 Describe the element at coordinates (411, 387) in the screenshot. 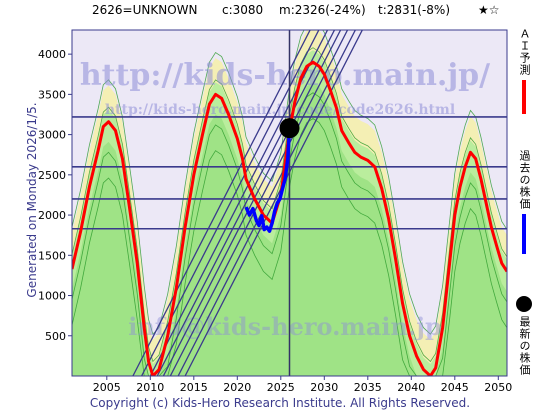

I see `x-tick-label-7: 2040` at that location.